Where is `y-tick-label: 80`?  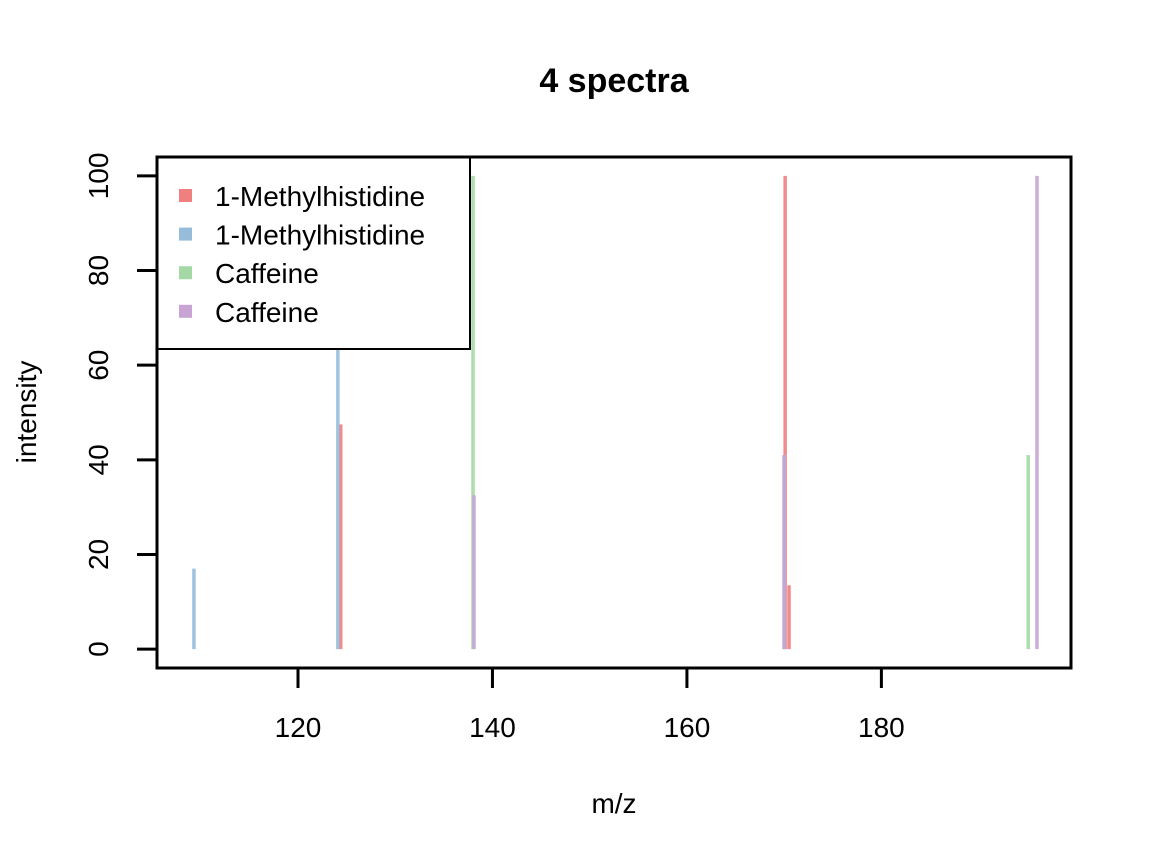
y-tick-label: 80 is located at coordinates (98, 270).